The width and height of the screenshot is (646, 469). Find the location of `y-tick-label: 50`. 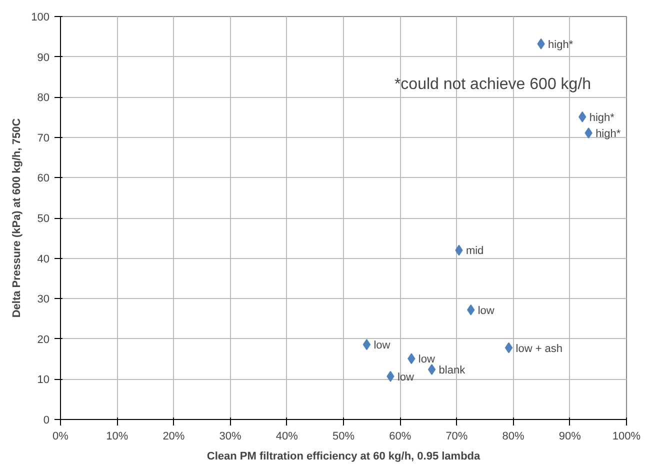

y-tick-label: 50 is located at coordinates (43, 219).